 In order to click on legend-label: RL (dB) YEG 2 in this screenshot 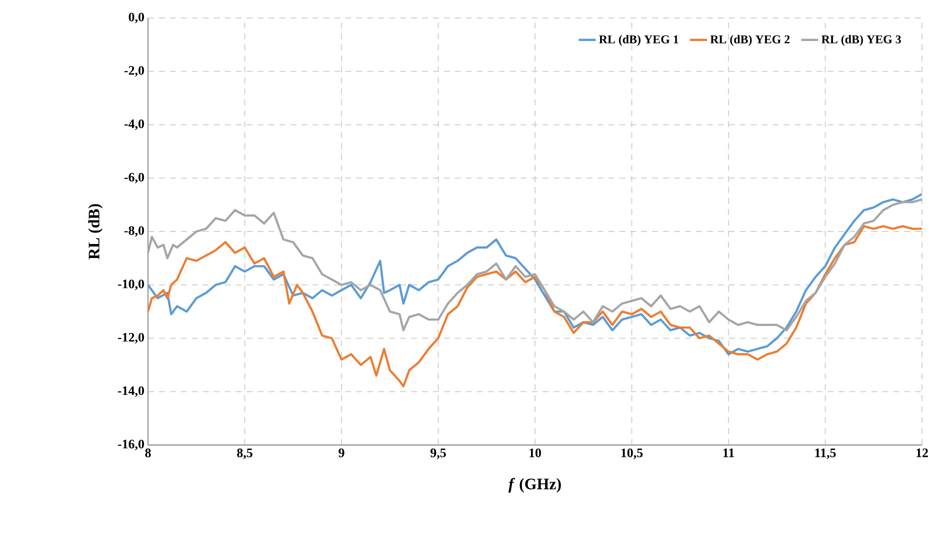, I will do `click(750, 40)`.